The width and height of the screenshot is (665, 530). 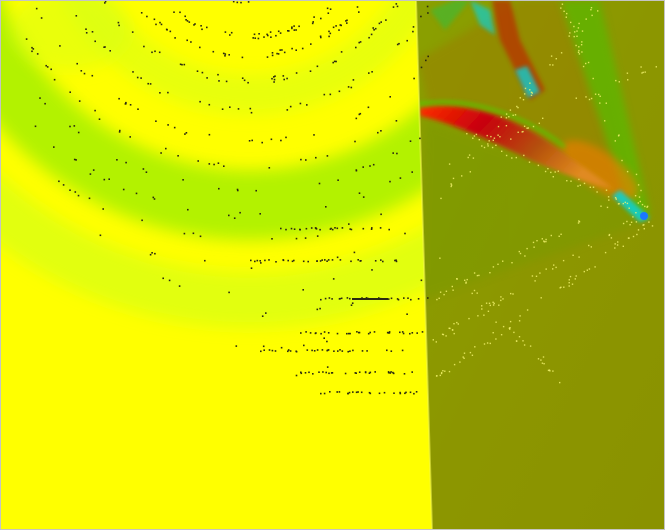 I want to click on edge-band-right, so click(x=605, y=107).